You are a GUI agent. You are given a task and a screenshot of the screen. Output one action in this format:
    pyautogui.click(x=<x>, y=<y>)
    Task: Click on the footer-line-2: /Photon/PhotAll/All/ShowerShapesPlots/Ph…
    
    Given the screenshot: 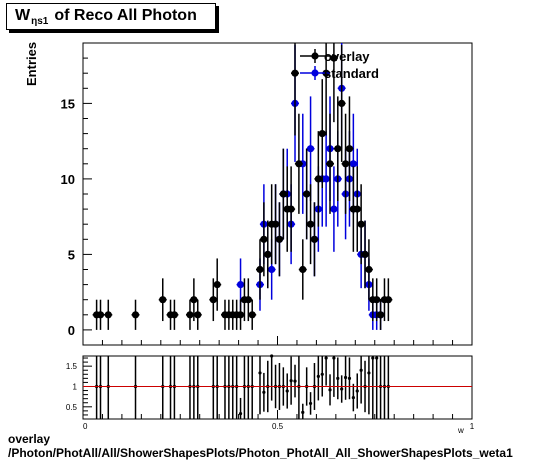 What is the action you would take?
    pyautogui.click(x=260, y=453)
    